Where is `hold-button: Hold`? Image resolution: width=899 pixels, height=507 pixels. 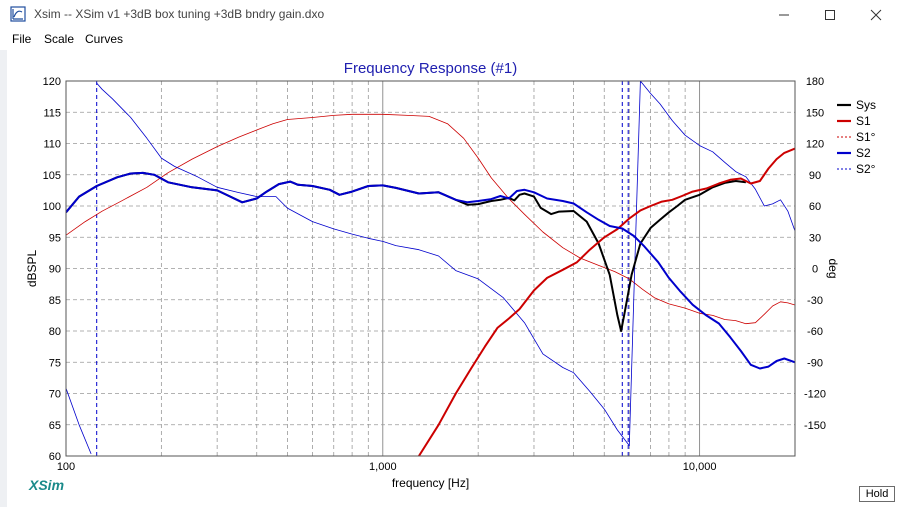 hold-button: Hold is located at coordinates (877, 494).